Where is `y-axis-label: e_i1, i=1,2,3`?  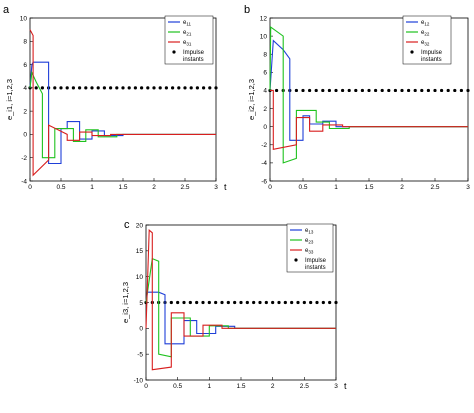
y-axis-label: e_i1, i=1,2,3 is located at coordinates (9, 99).